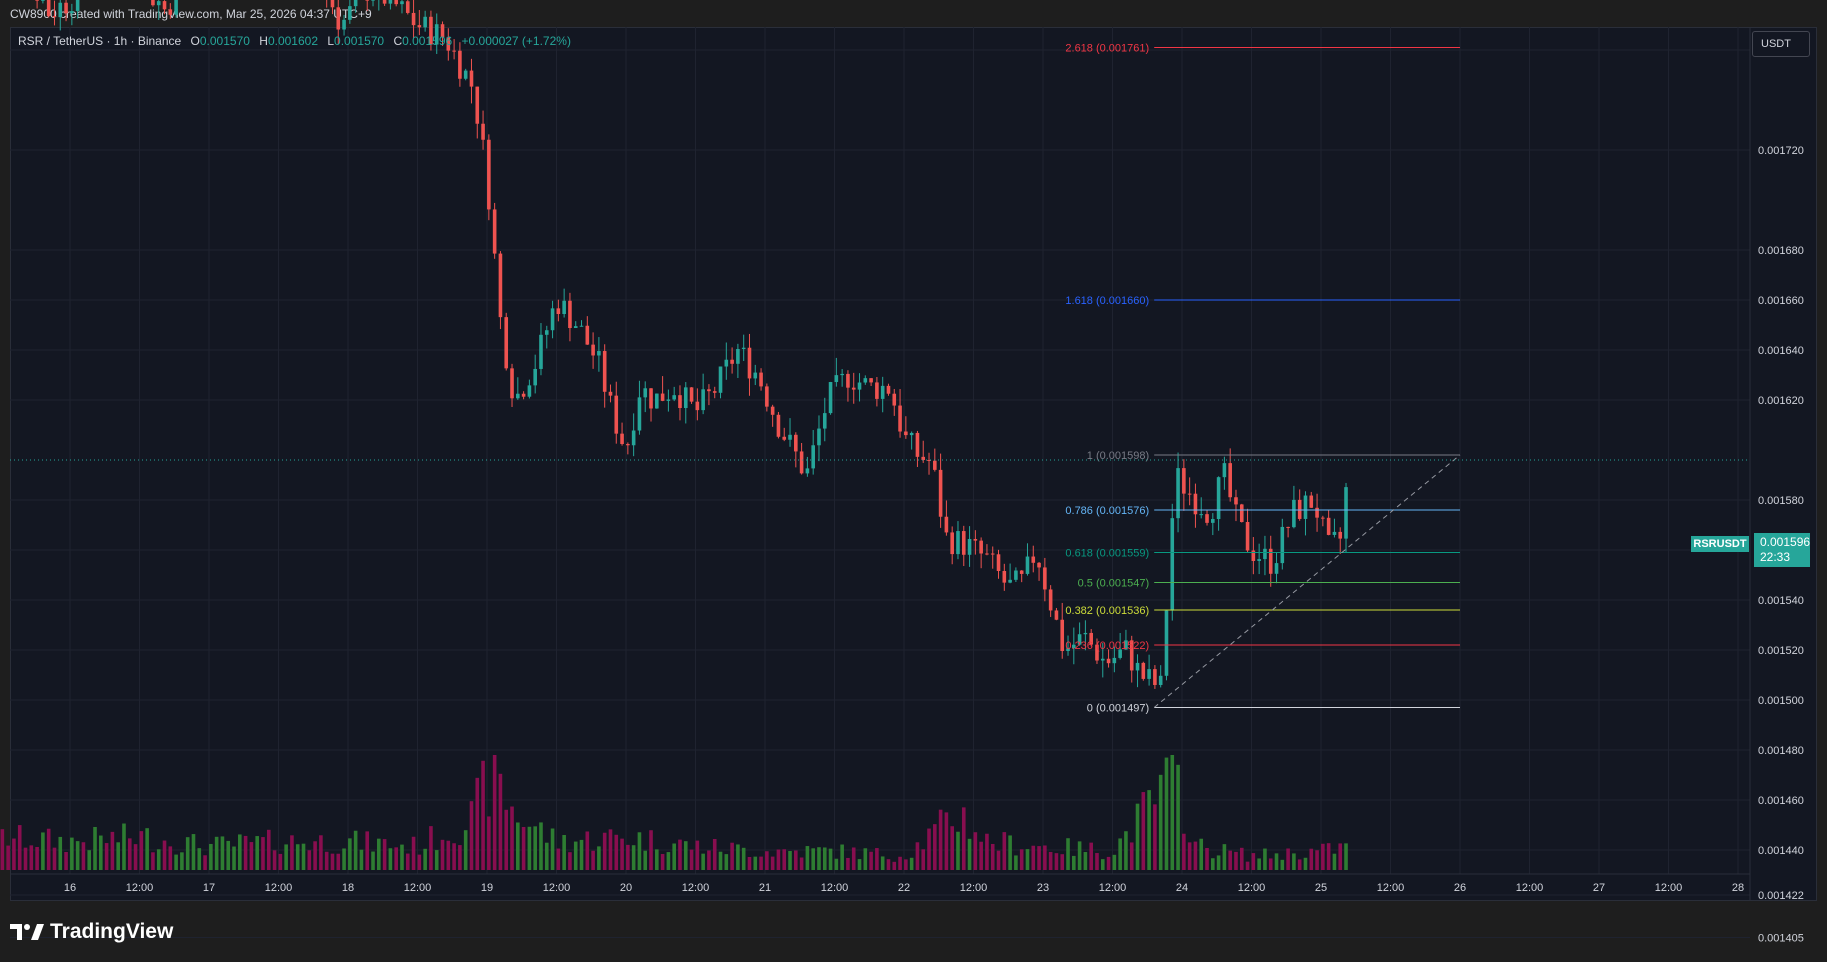 The image size is (1827, 962). What do you see at coordinates (1781, 251) in the screenshot?
I see `y-tick-label: 0.001680` at bounding box center [1781, 251].